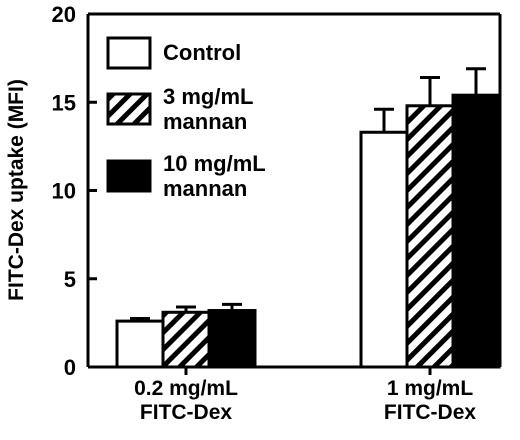 The width and height of the screenshot is (520, 440). Describe the element at coordinates (208, 96) in the screenshot. I see `legend-label-line: 3 mg/mL` at that location.